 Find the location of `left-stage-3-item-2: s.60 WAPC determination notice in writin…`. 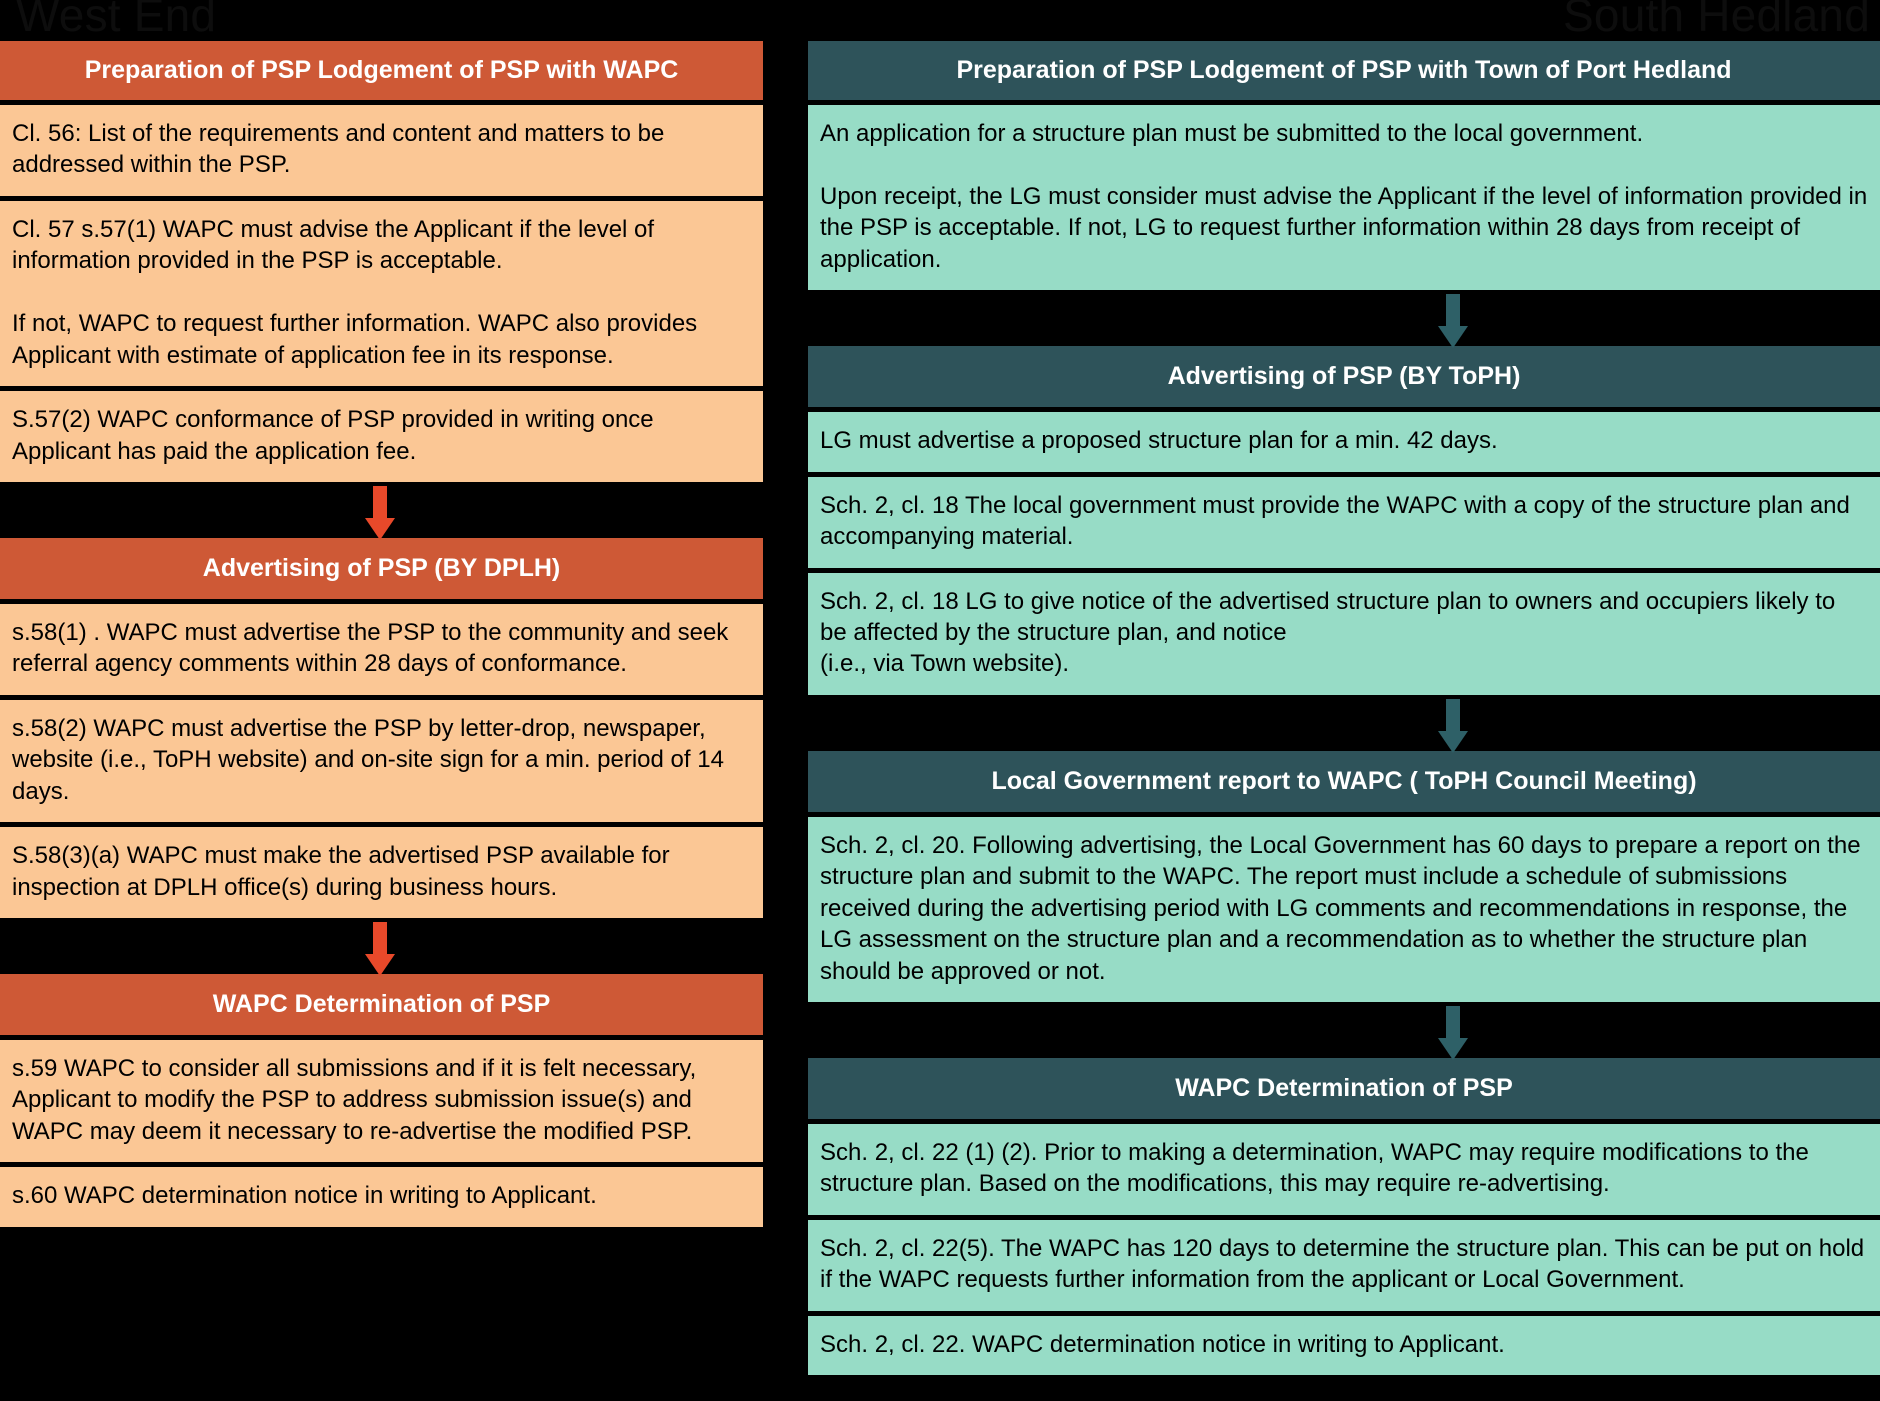

left-stage-3-item-2: s.60 WAPC determination notice in writin… is located at coordinates (381, 1197).